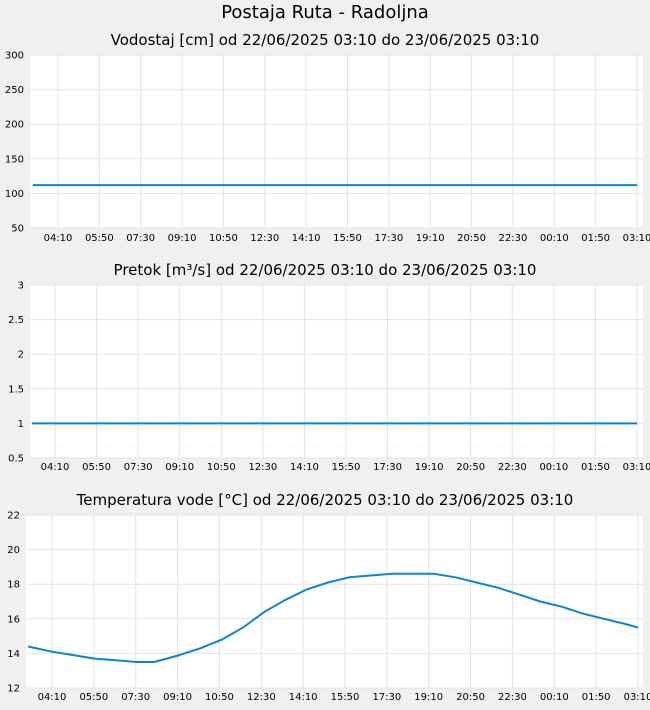  Describe the element at coordinates (13, 585) in the screenshot. I see `y-tick-label: 18` at that location.